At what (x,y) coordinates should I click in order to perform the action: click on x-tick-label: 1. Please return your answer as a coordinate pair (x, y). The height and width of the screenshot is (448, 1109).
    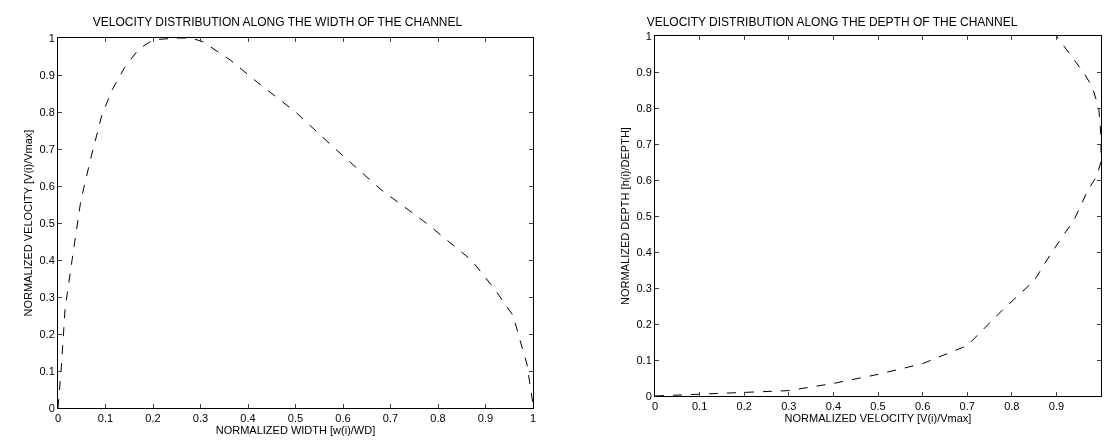
    Looking at the image, I should click on (533, 418).